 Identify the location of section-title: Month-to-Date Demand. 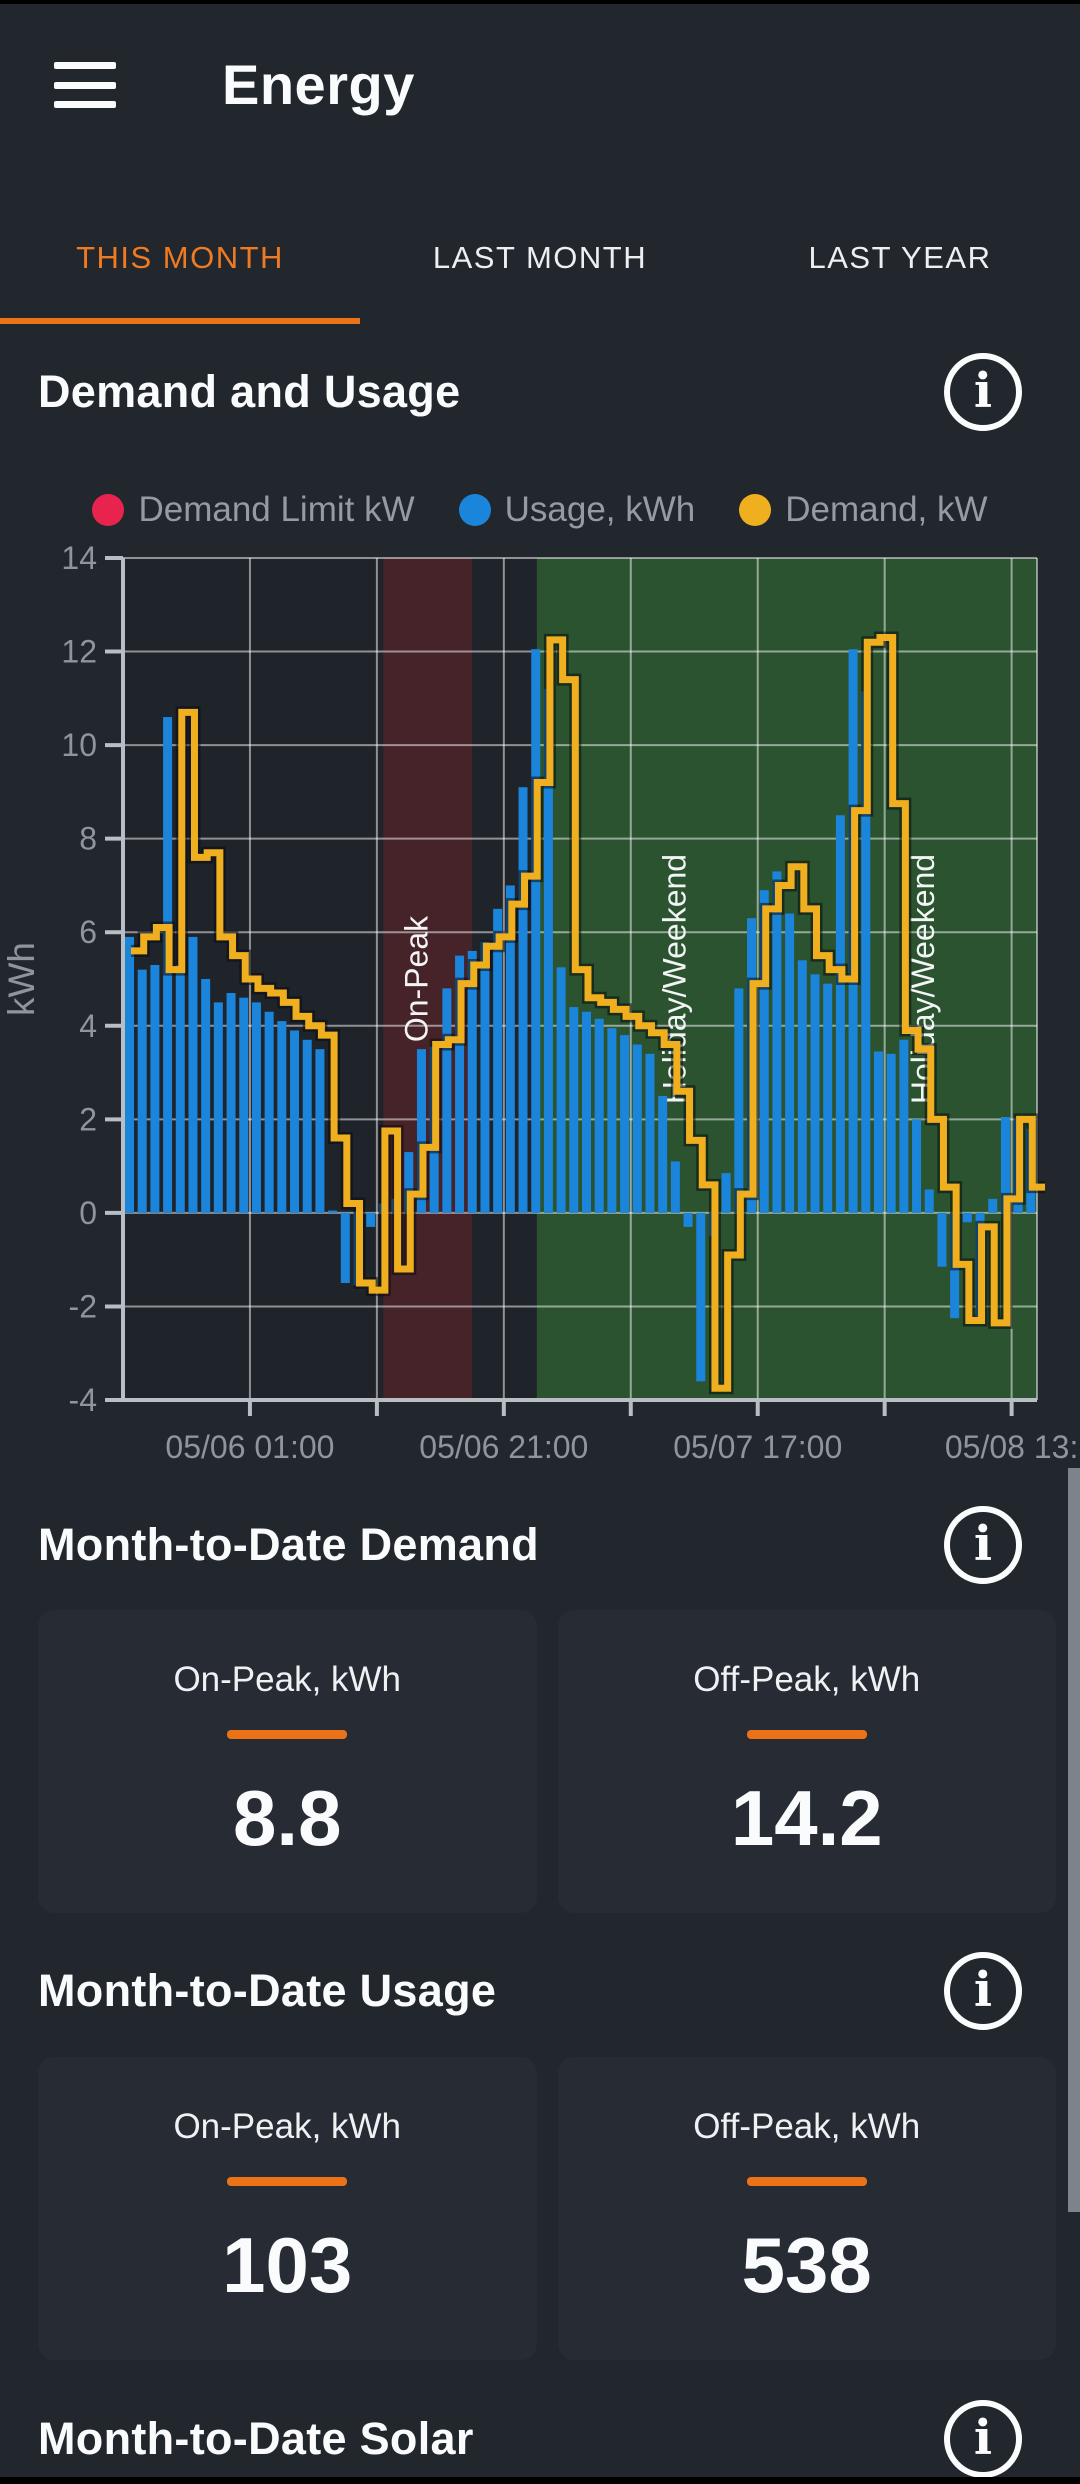
(288, 1544).